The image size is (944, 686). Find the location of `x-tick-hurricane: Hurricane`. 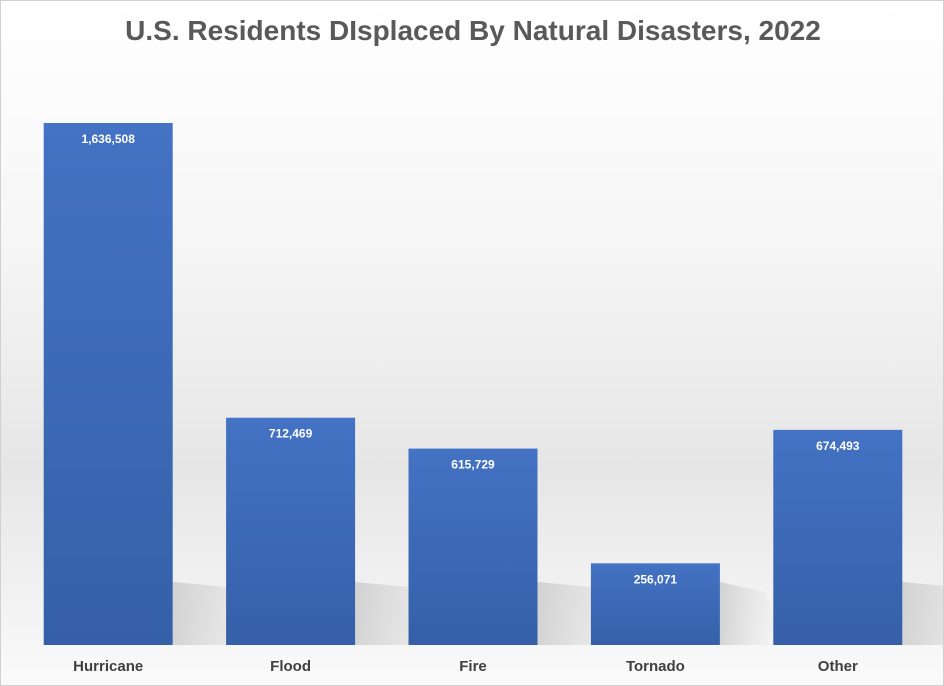

x-tick-hurricane: Hurricane is located at coordinates (108, 666).